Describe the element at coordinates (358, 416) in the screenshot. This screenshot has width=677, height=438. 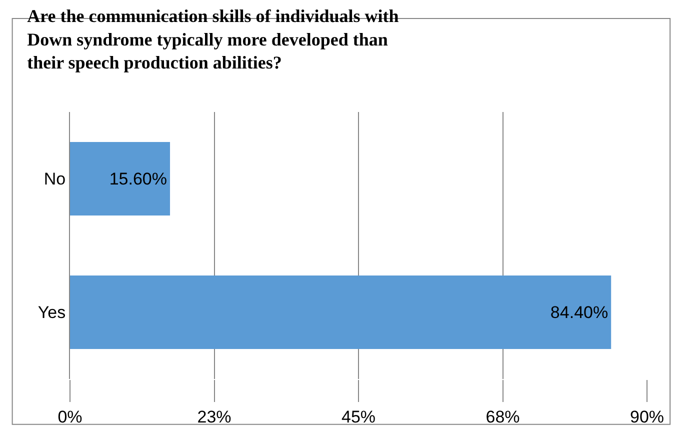
I see `x-tick-label: 45%` at that location.